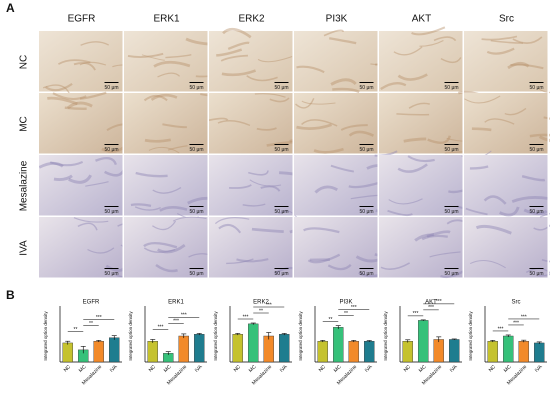  Describe the element at coordinates (524, 317) in the screenshot. I see `significance-label: ***` at that location.